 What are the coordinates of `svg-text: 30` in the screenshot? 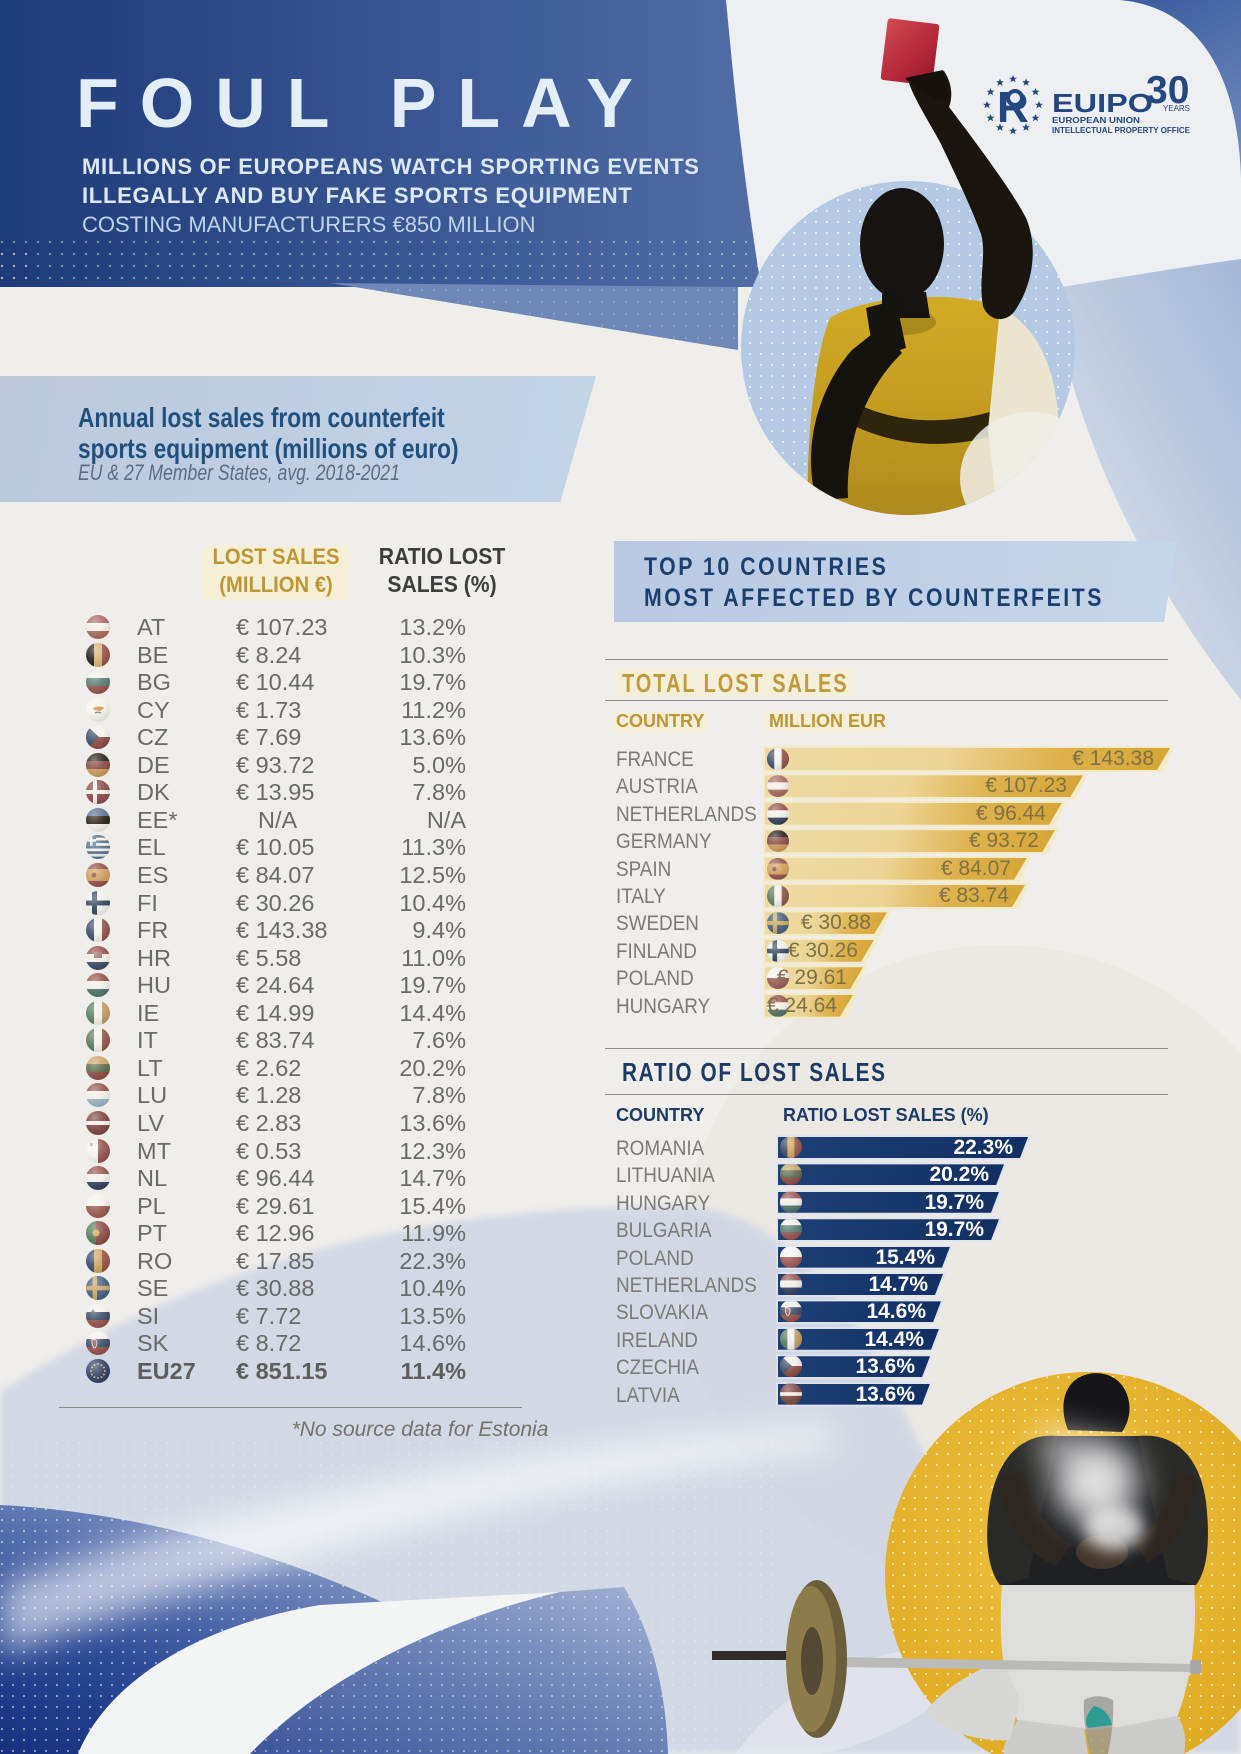 It's located at (1167, 92).